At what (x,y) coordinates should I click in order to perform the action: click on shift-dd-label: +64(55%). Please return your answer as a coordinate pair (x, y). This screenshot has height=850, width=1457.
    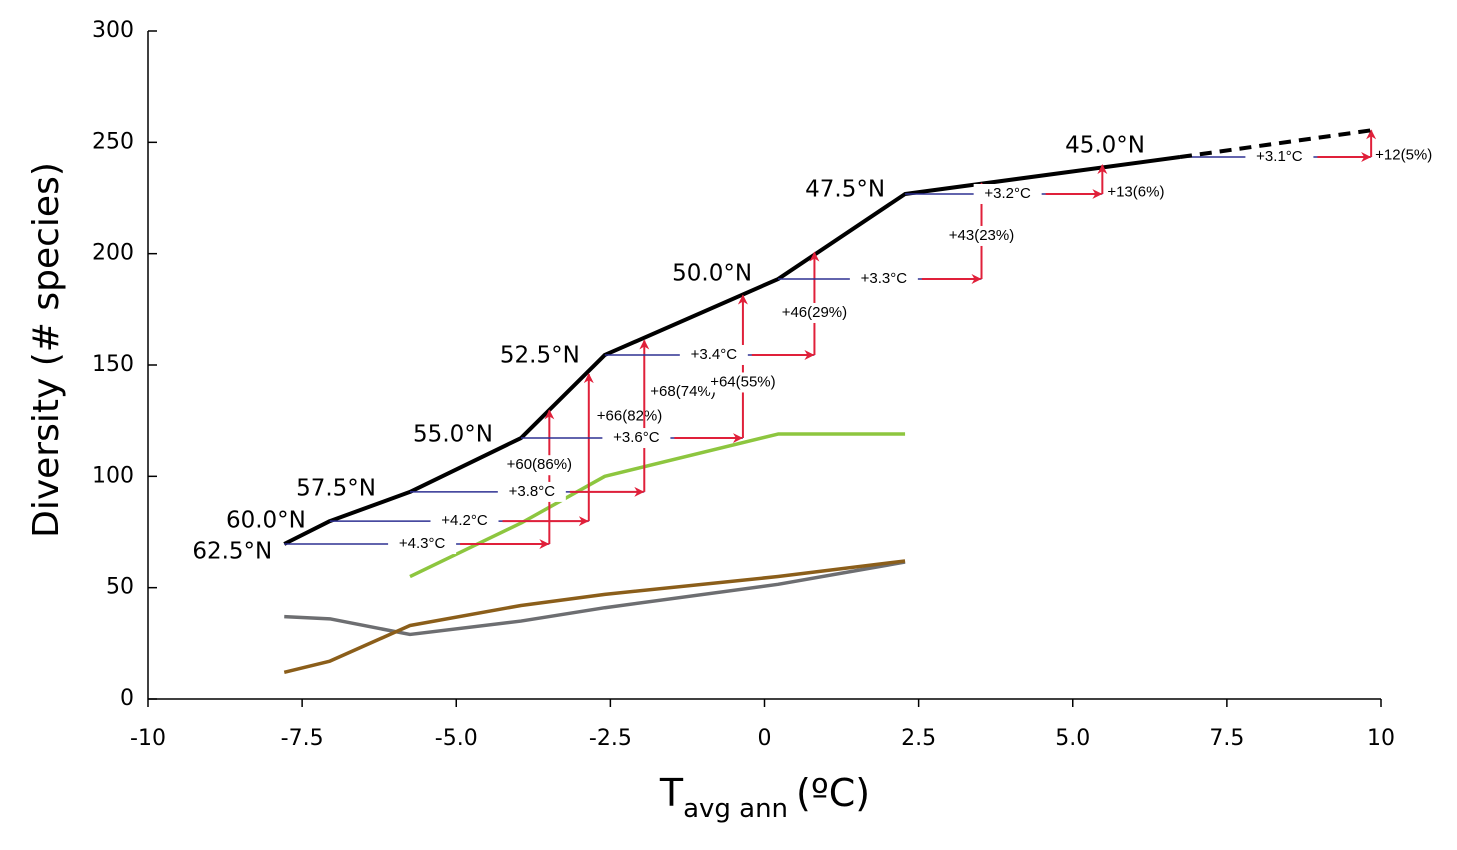
    Looking at the image, I should click on (742, 381).